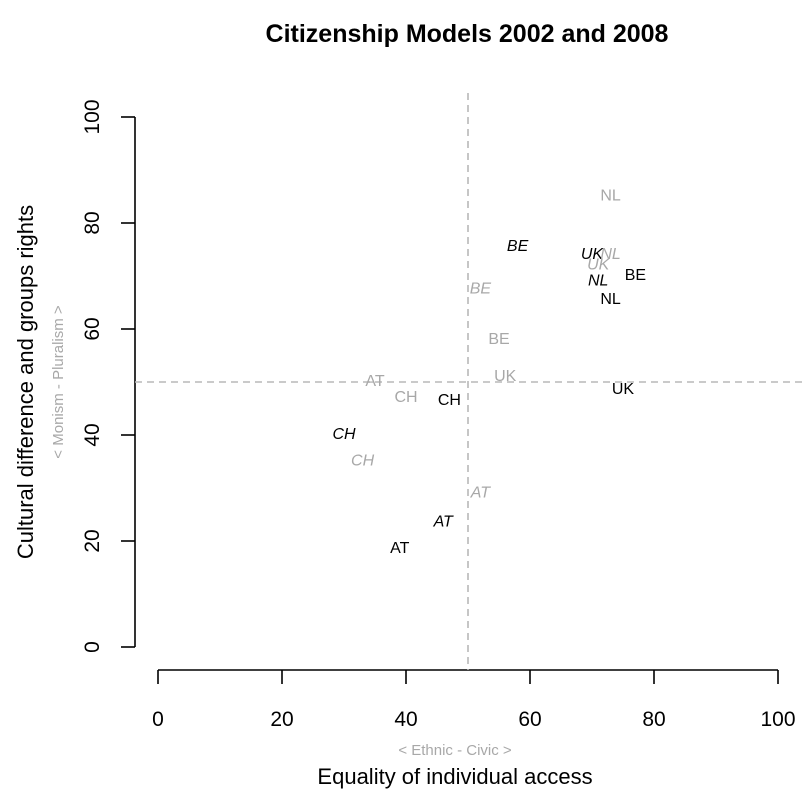 The image size is (803, 793). I want to click on y-tick-label: 40, so click(92, 434).